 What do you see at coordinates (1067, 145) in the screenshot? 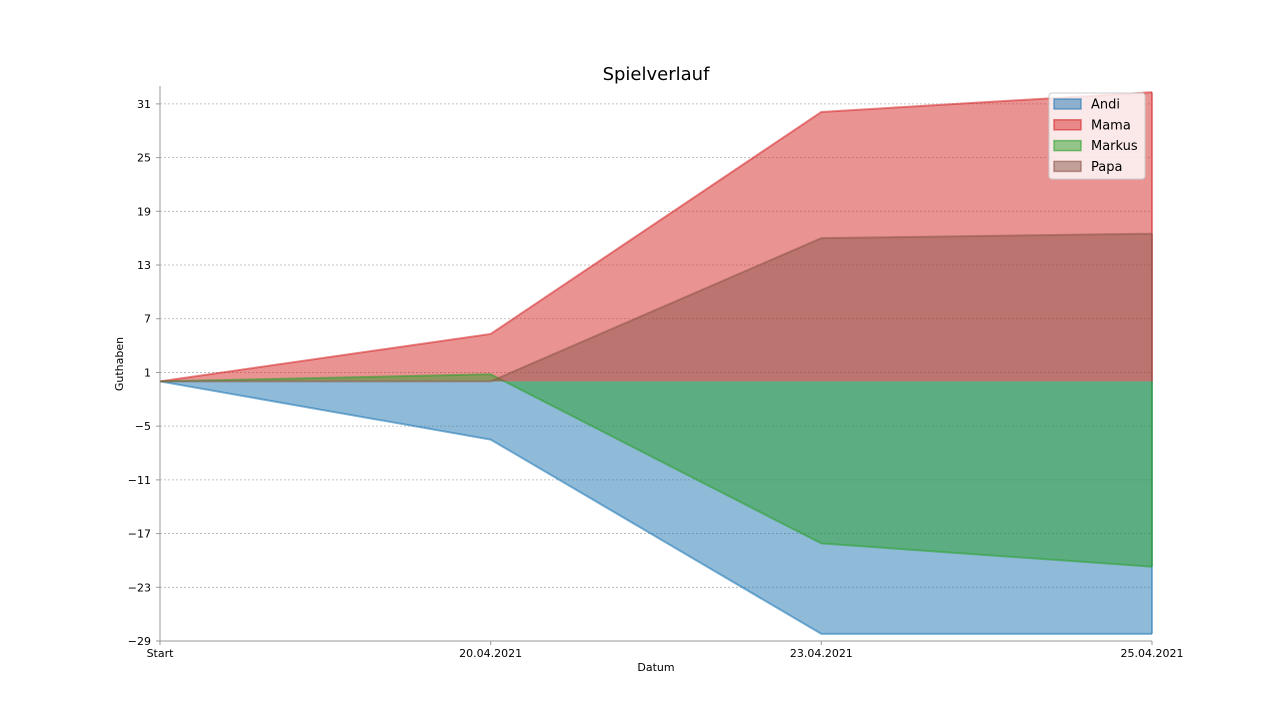
I see `legend-swatch-markus` at bounding box center [1067, 145].